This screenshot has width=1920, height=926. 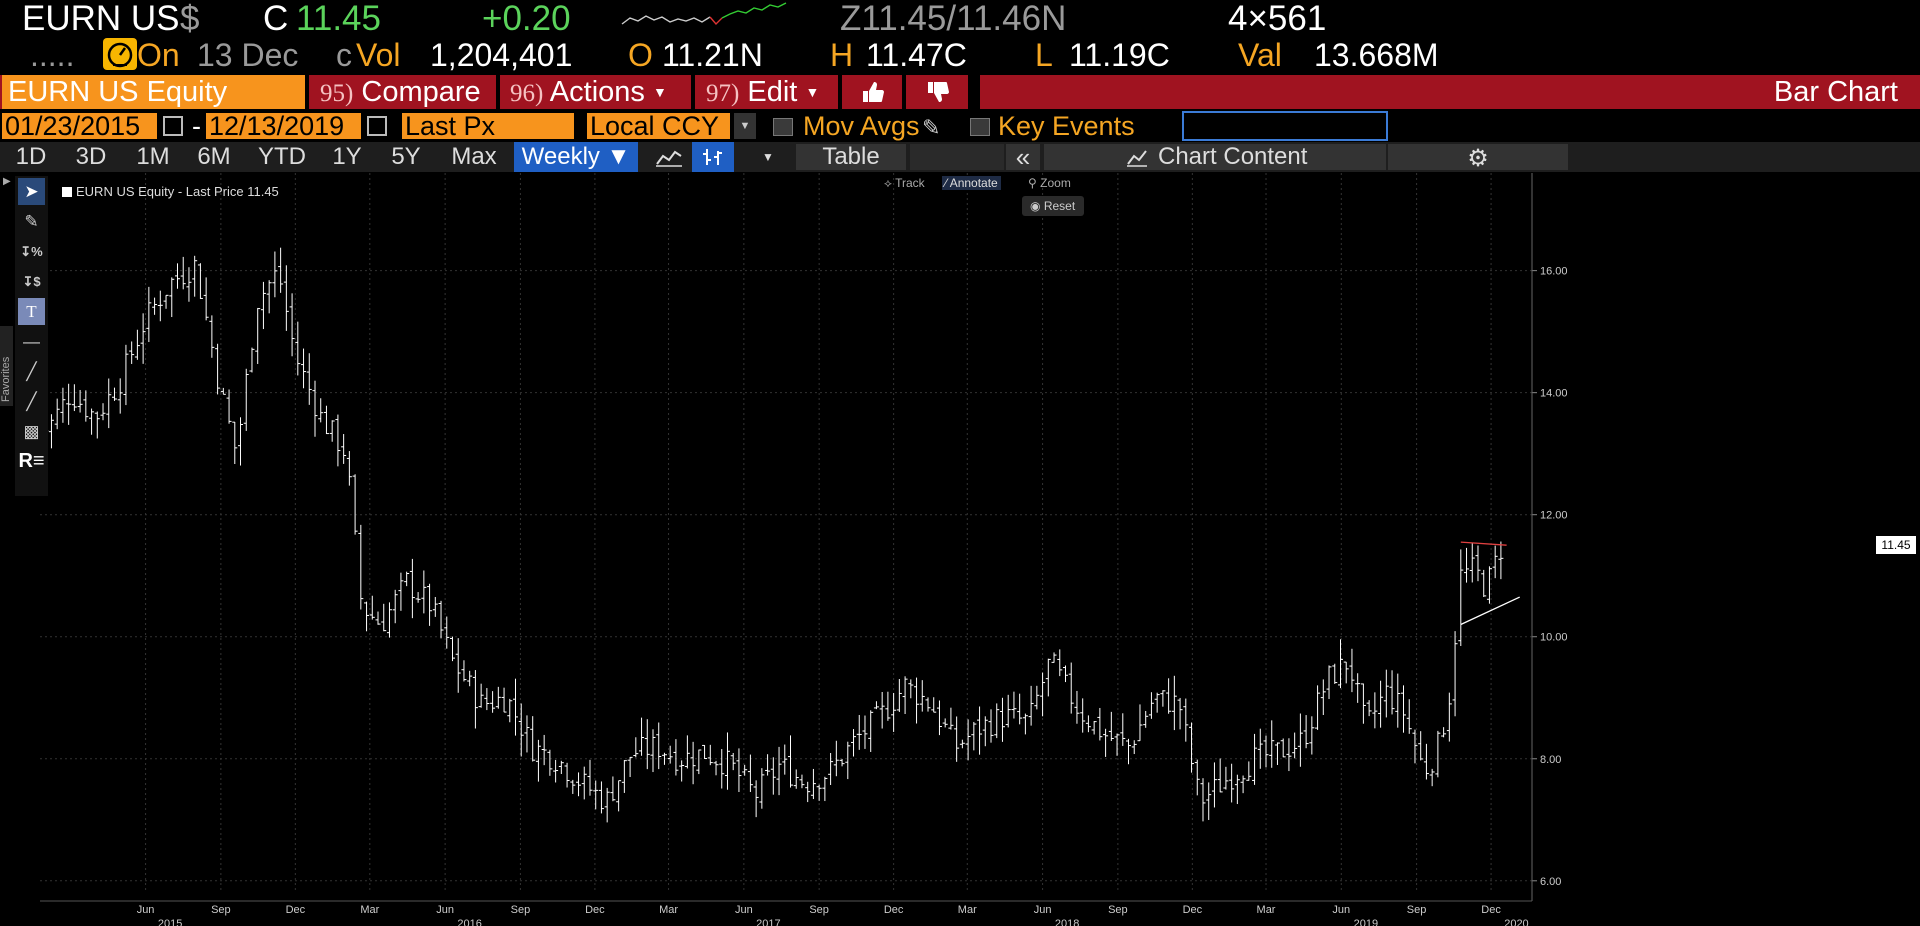 I want to click on thumbs-down-icon, so click(x=937, y=92).